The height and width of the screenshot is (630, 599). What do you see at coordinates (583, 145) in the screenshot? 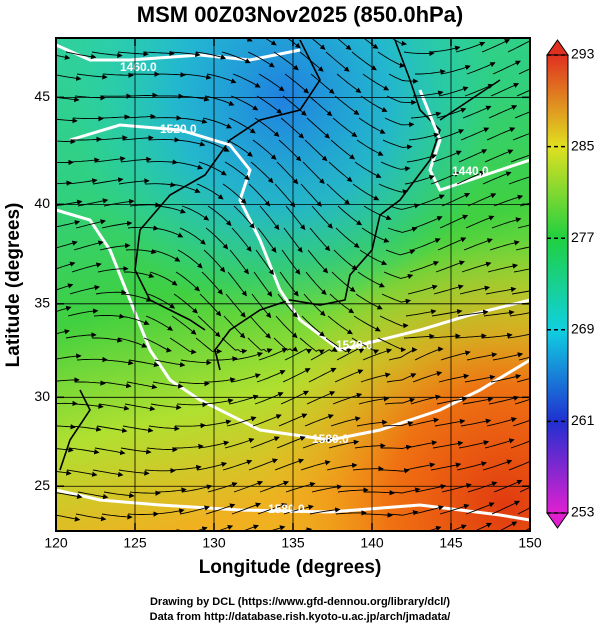
I see `colorbar-tick-label: 285` at bounding box center [583, 145].